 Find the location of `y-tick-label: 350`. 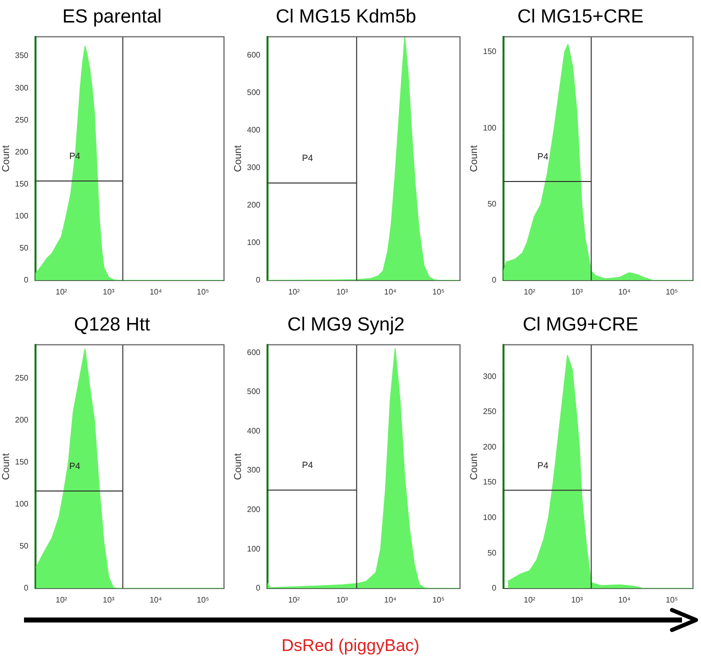

y-tick-label: 350 is located at coordinates (21, 55).